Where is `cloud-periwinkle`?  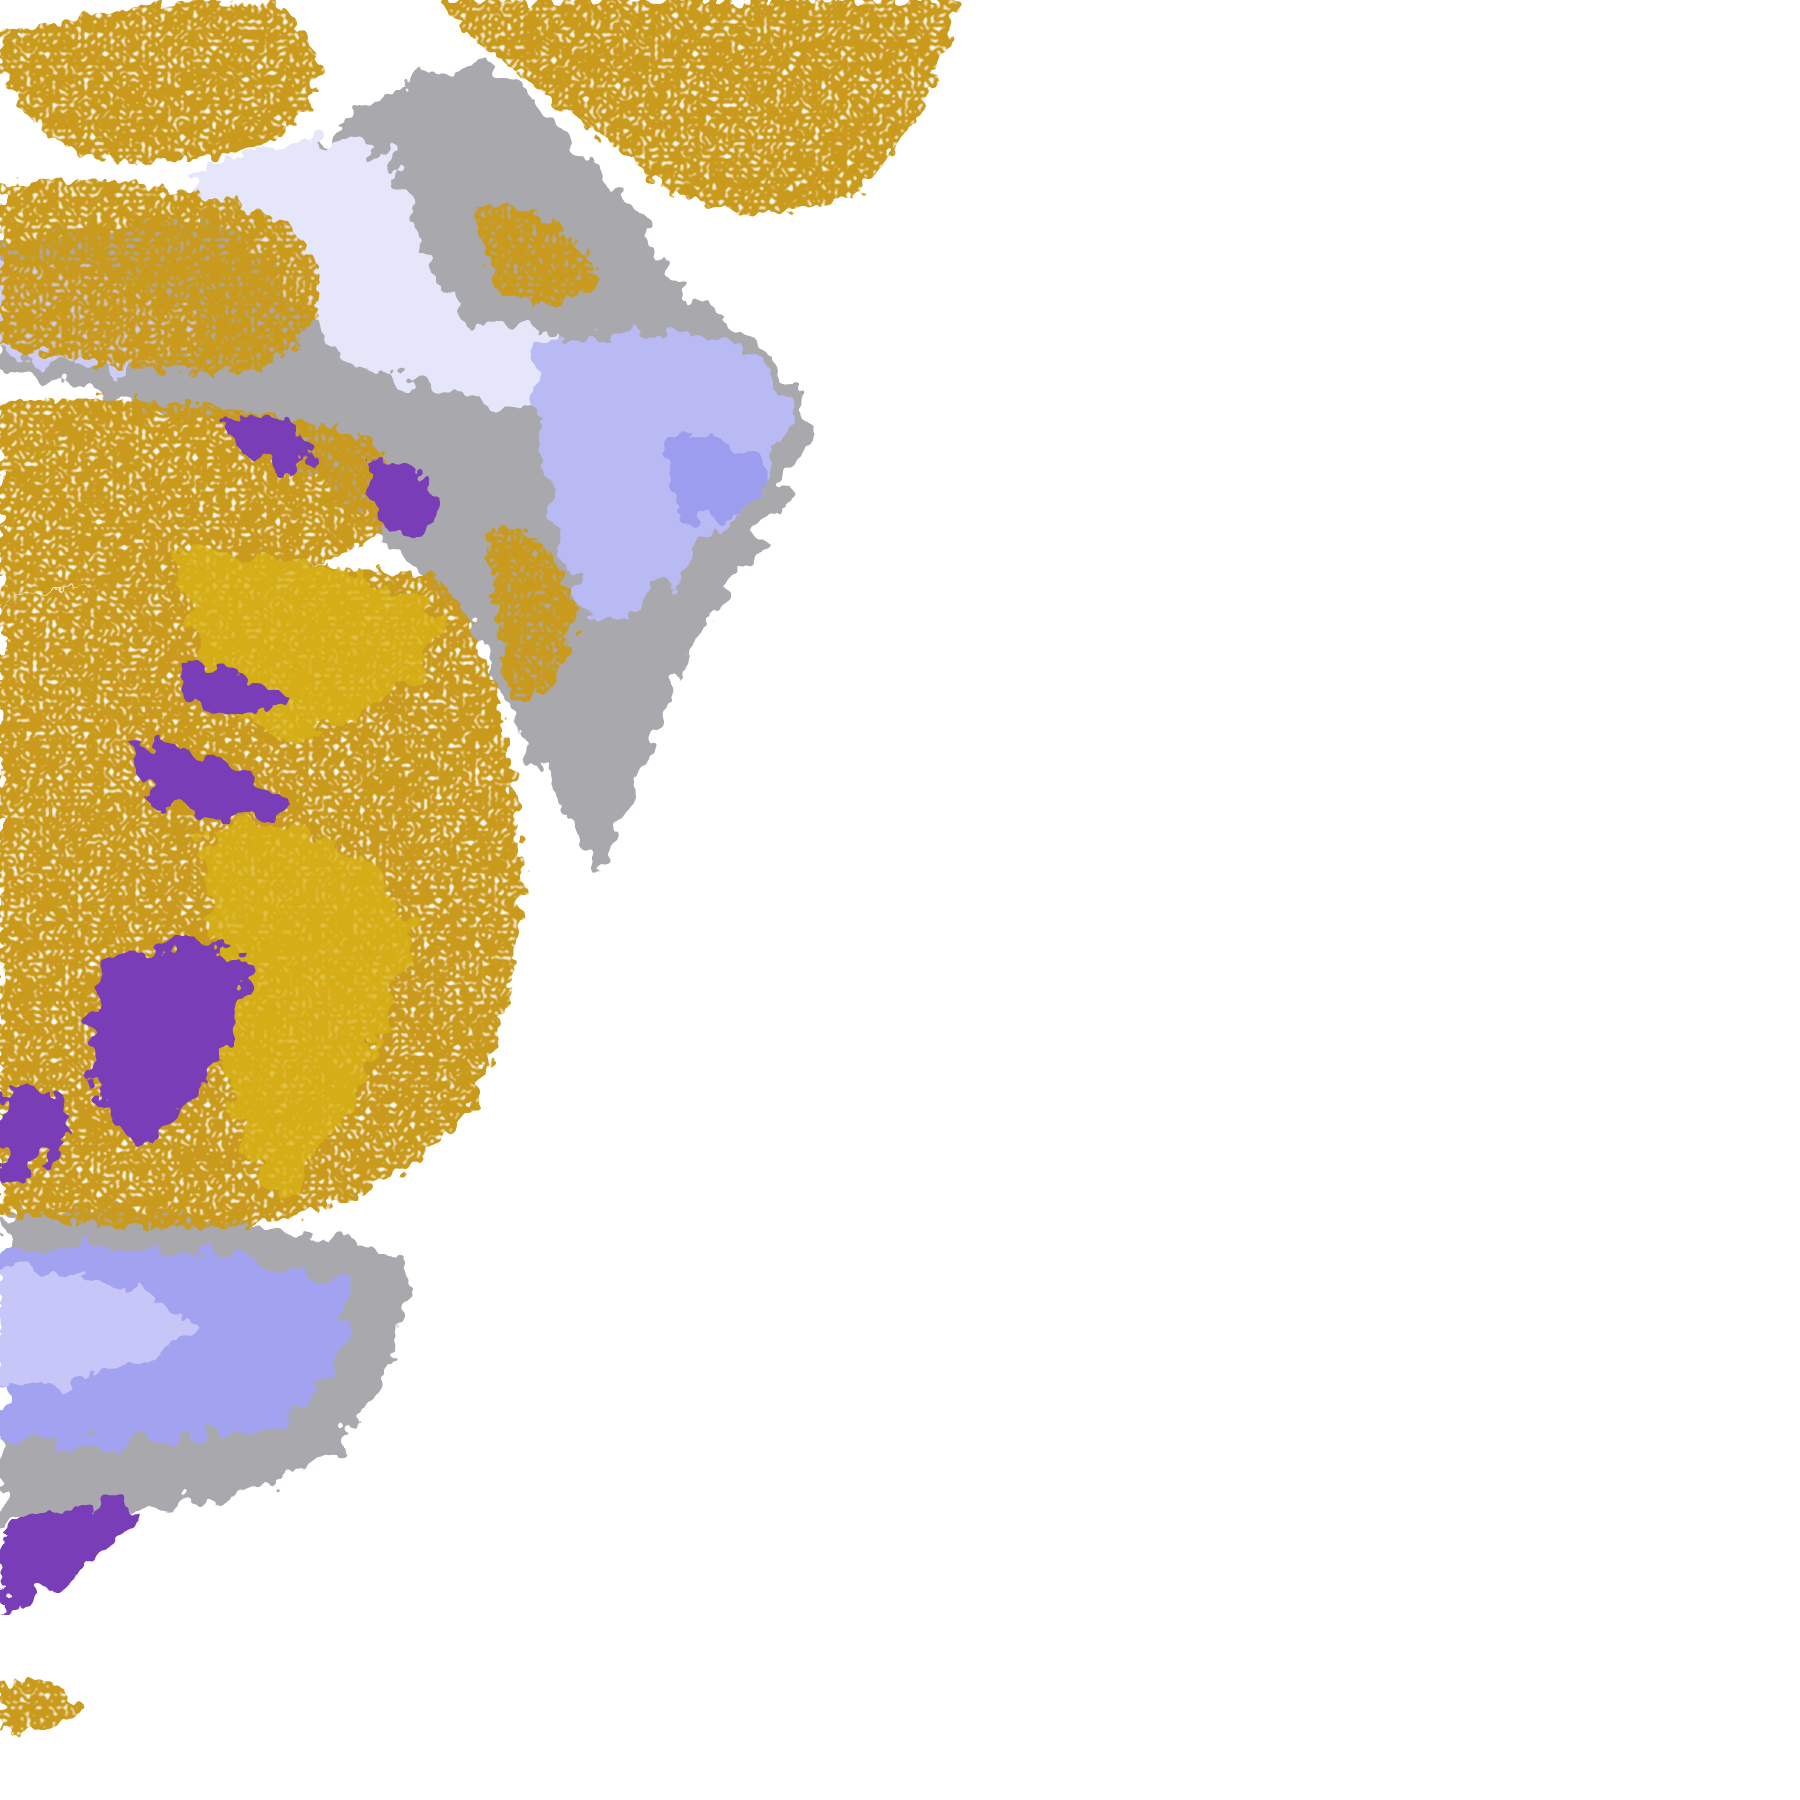
cloud-periwinkle is located at coordinates (715, 477).